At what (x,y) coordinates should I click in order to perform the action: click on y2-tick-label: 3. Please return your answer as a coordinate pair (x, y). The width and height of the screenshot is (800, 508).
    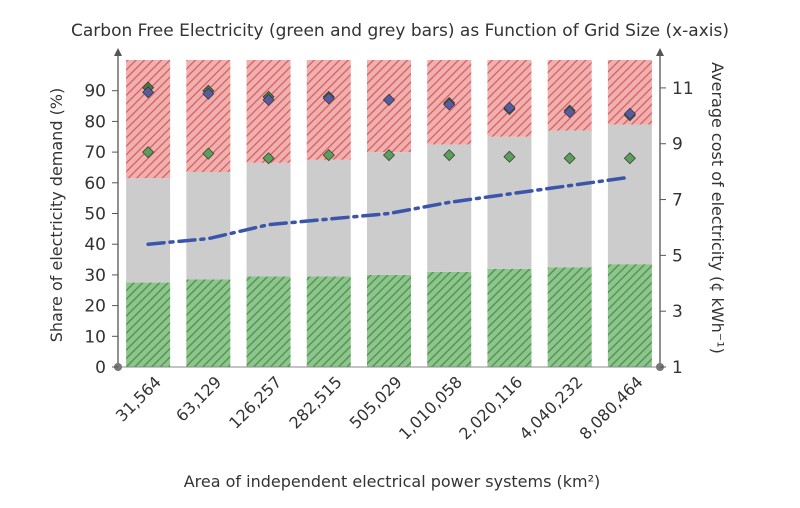
    Looking at the image, I should click on (677, 312).